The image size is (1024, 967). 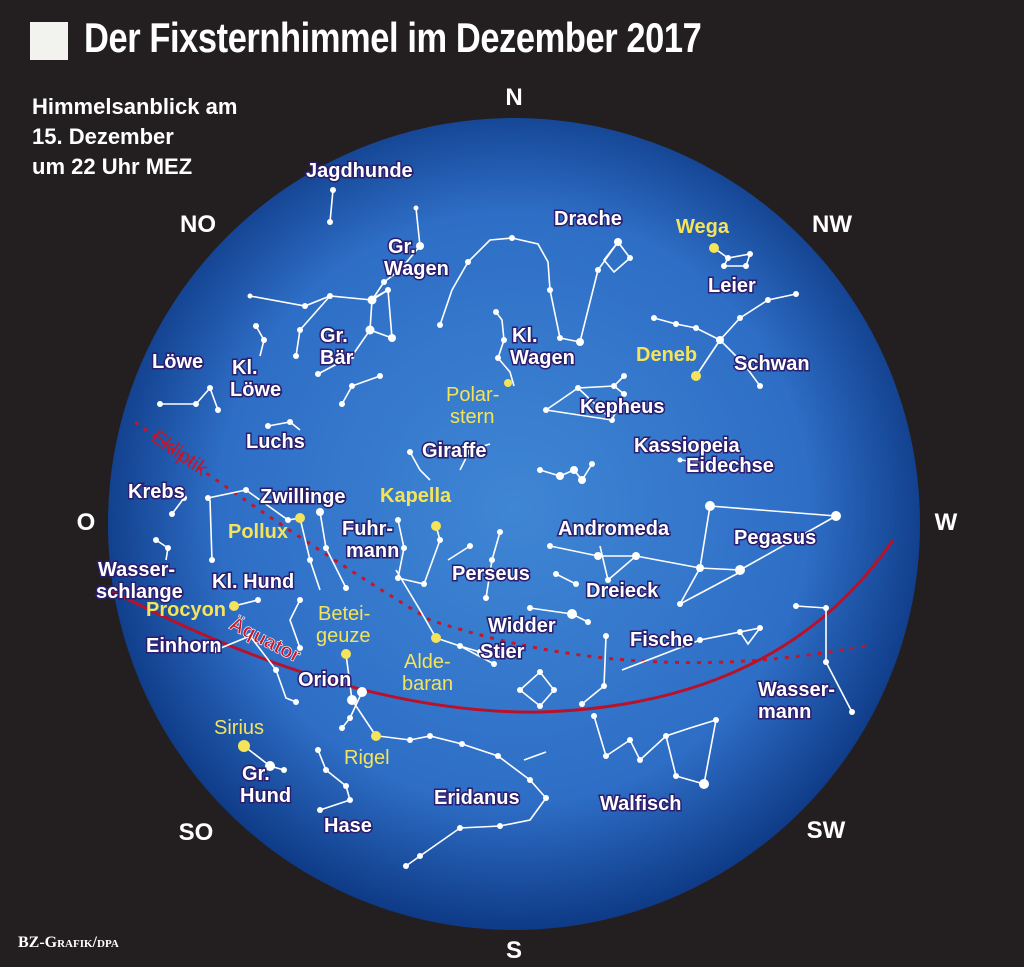 What do you see at coordinates (376, 736) in the screenshot?
I see `star-icon-rigel` at bounding box center [376, 736].